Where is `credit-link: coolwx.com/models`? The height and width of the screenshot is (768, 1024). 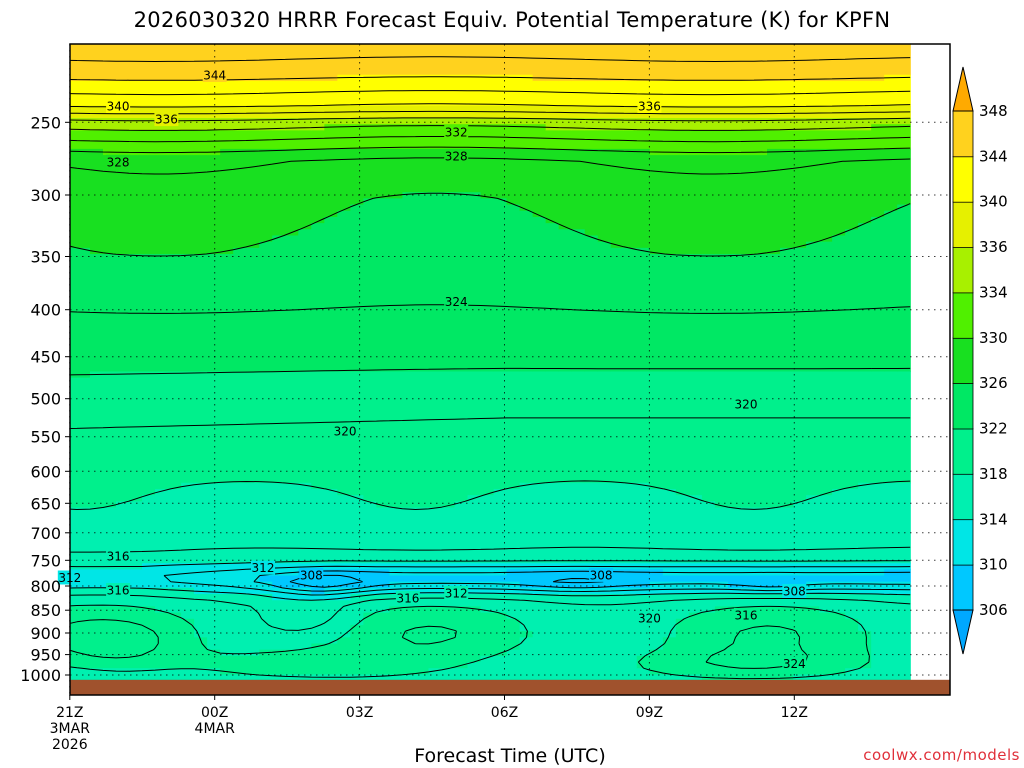 credit-link: coolwx.com/models is located at coordinates (941, 755).